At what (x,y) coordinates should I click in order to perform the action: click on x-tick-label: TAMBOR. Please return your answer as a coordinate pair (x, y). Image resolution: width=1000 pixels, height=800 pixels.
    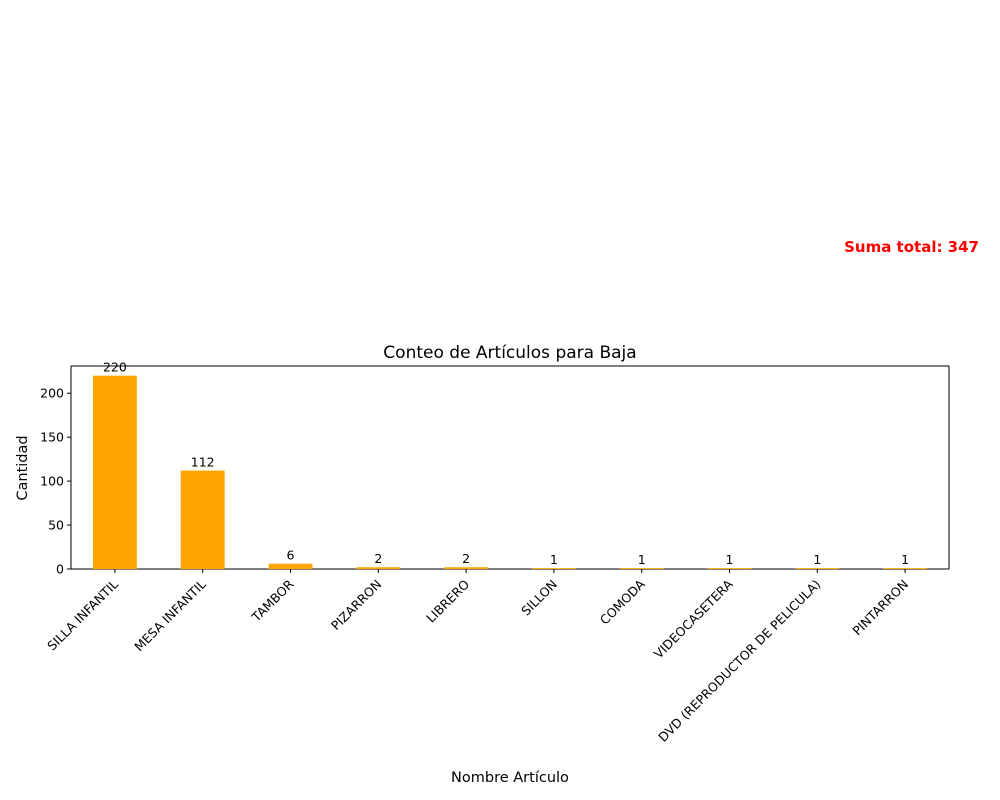
    Looking at the image, I should click on (272, 600).